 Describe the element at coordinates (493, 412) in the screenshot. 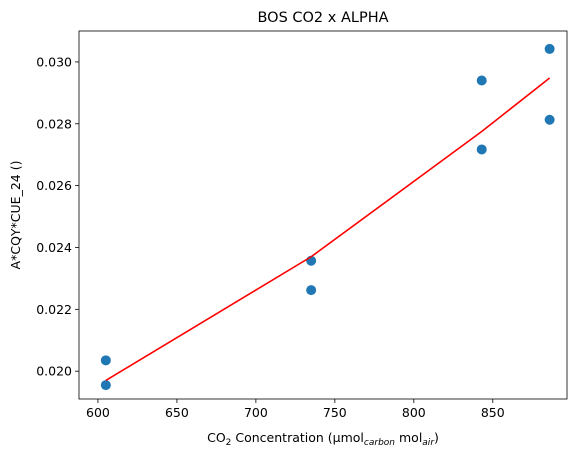

I see `x-tick-label: 850` at that location.